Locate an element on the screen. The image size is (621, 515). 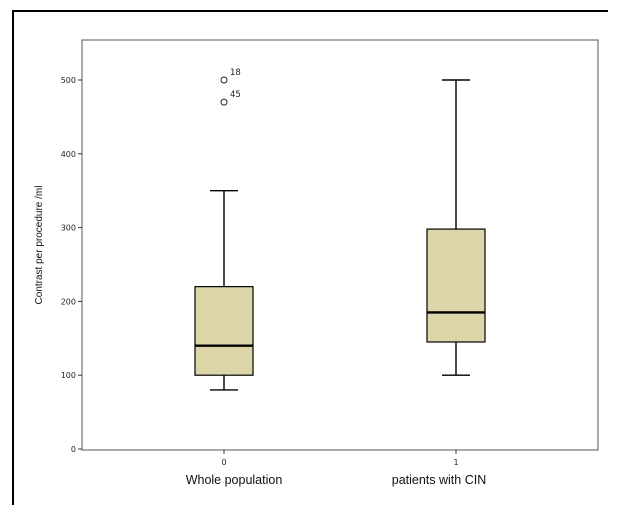
x-category-label: Whole population is located at coordinates (234, 480).